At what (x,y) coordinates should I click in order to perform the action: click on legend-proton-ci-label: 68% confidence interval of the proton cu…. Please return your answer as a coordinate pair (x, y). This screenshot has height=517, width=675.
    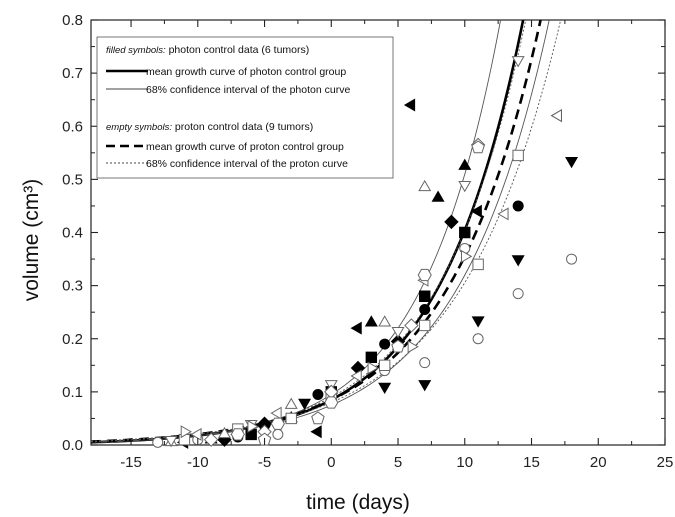
    Looking at the image, I should click on (247, 164).